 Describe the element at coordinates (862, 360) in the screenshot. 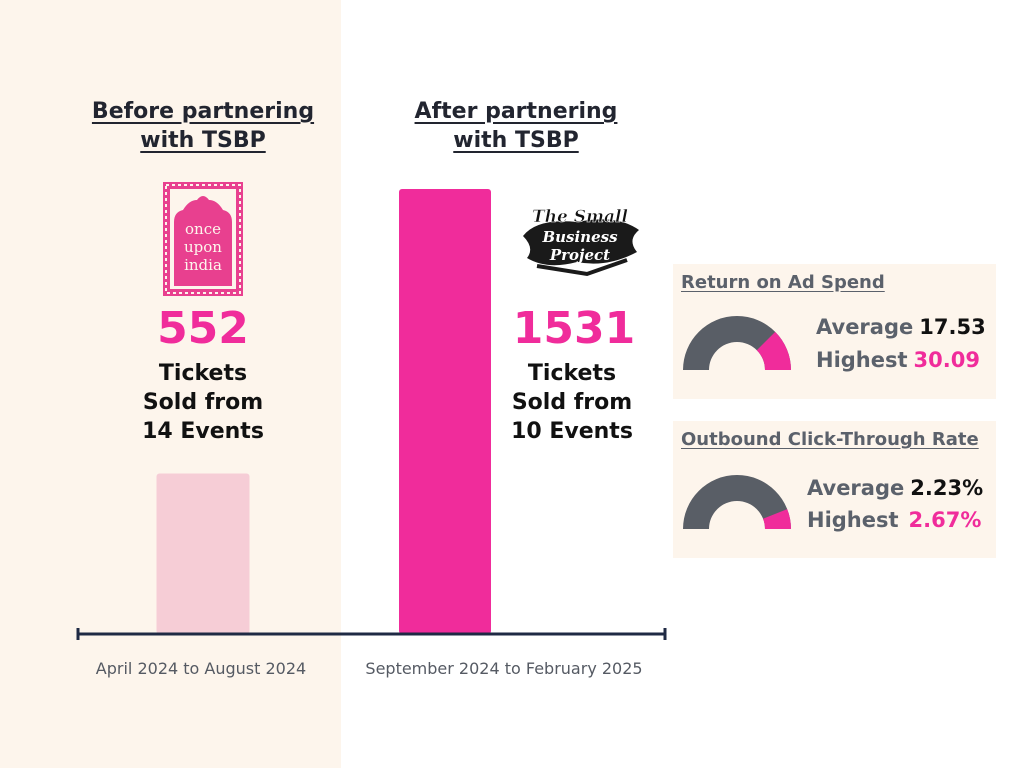

I see `roas-highest-label: Highest` at that location.